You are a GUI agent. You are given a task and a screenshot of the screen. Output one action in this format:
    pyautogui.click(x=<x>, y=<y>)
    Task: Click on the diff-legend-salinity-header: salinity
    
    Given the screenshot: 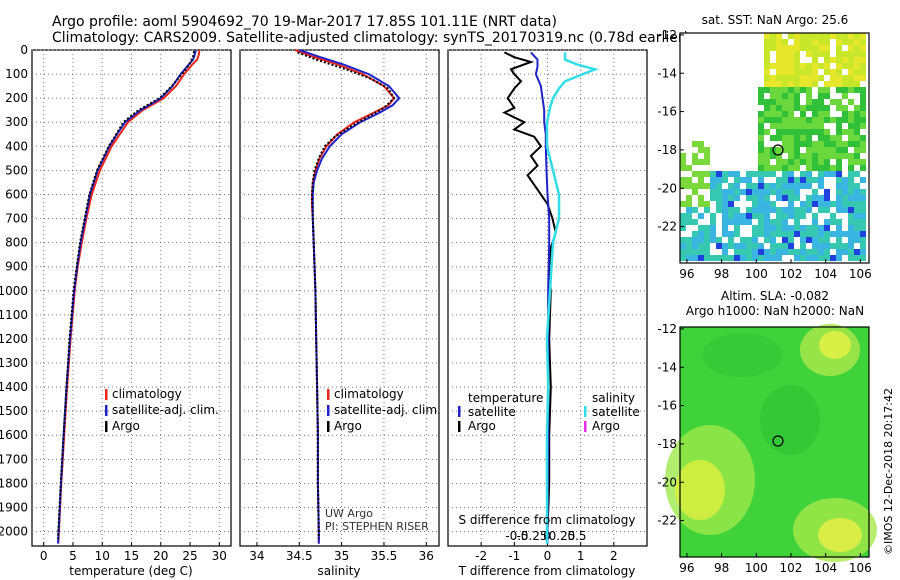 What is the action you would take?
    pyautogui.click(x=613, y=398)
    